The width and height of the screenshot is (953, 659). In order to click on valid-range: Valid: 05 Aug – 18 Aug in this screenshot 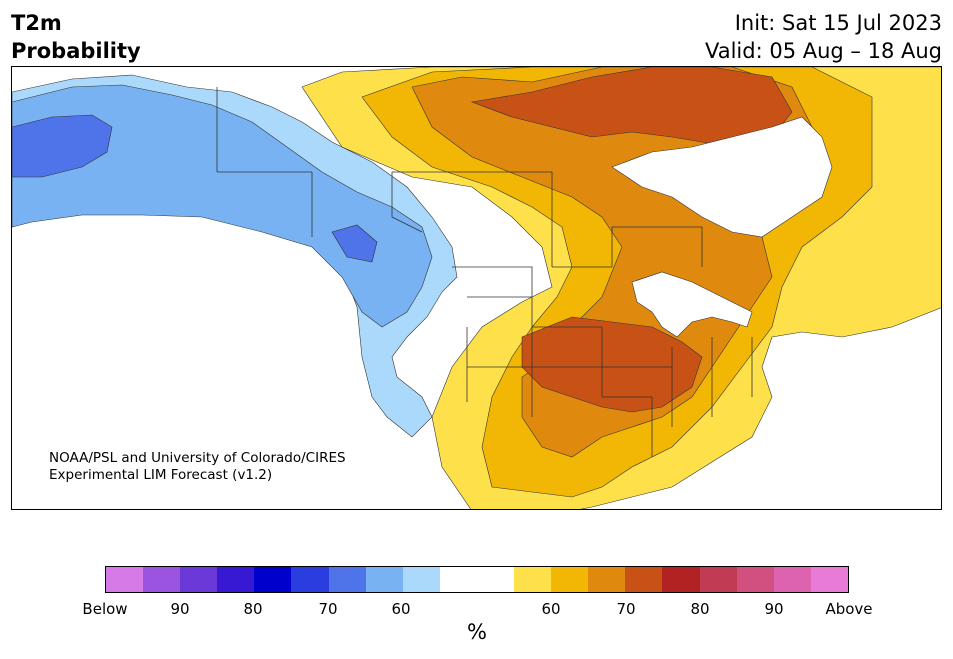, I will do `click(823, 51)`.